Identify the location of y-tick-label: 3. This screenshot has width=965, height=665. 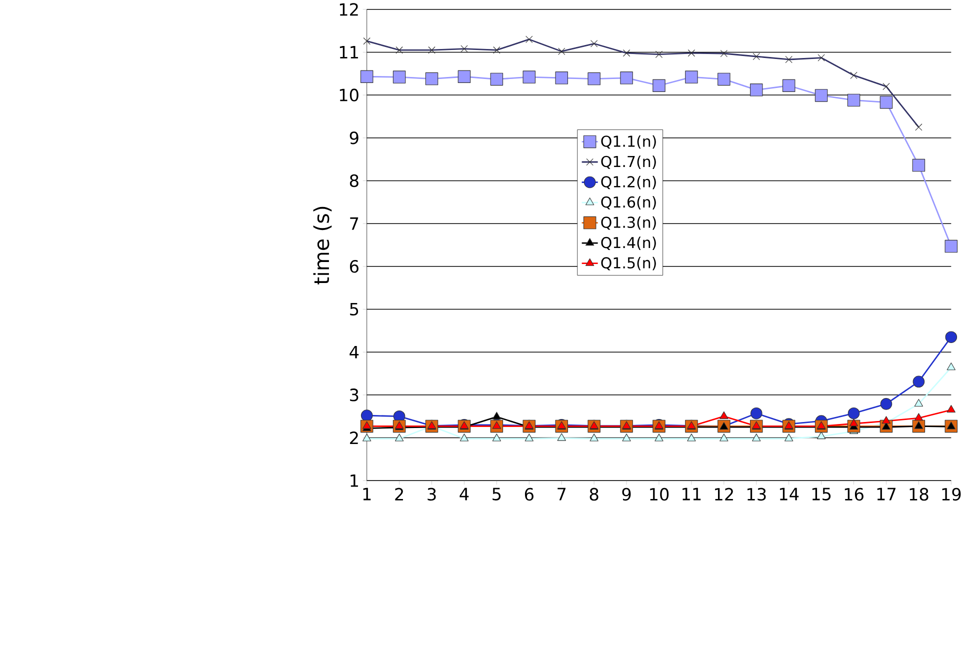
(354, 395).